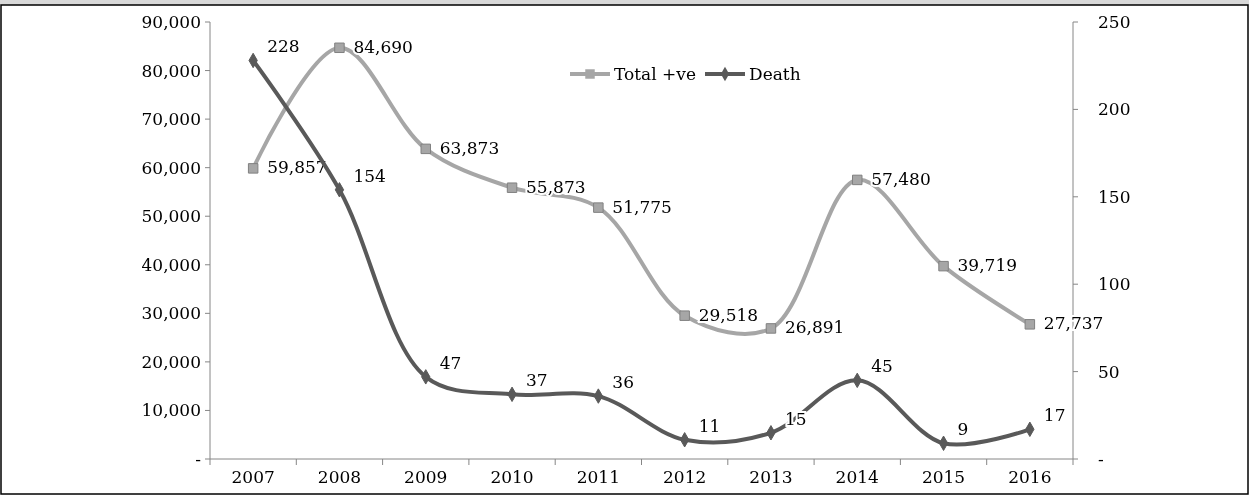  What do you see at coordinates (685, 477) in the screenshot?
I see `x-tick-label: 2012` at bounding box center [685, 477].